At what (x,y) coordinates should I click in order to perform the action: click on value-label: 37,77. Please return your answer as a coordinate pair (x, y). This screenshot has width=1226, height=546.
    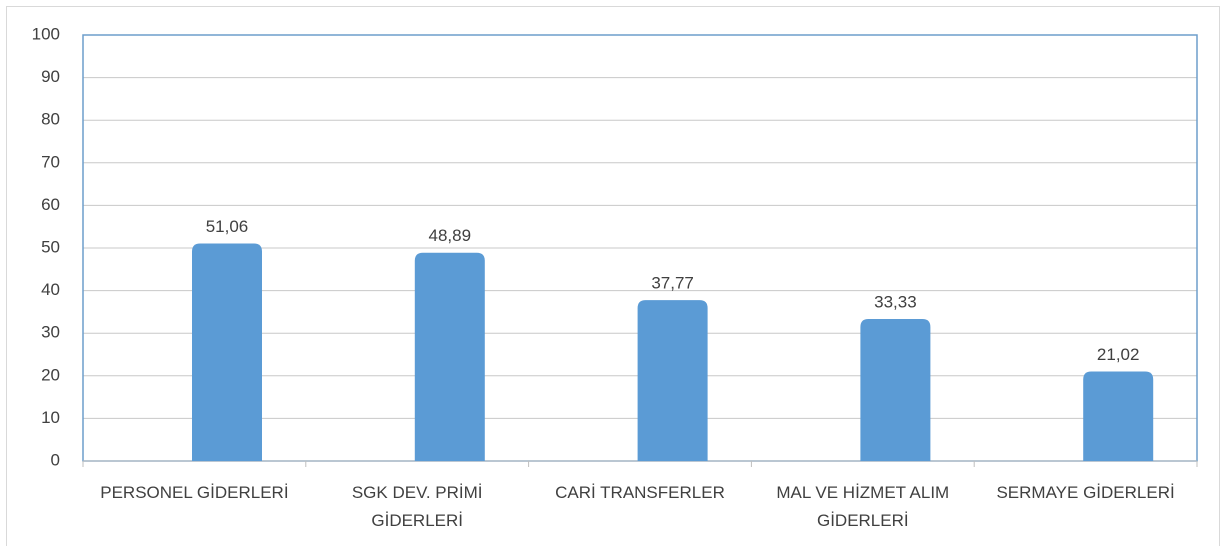
    Looking at the image, I should click on (672, 283).